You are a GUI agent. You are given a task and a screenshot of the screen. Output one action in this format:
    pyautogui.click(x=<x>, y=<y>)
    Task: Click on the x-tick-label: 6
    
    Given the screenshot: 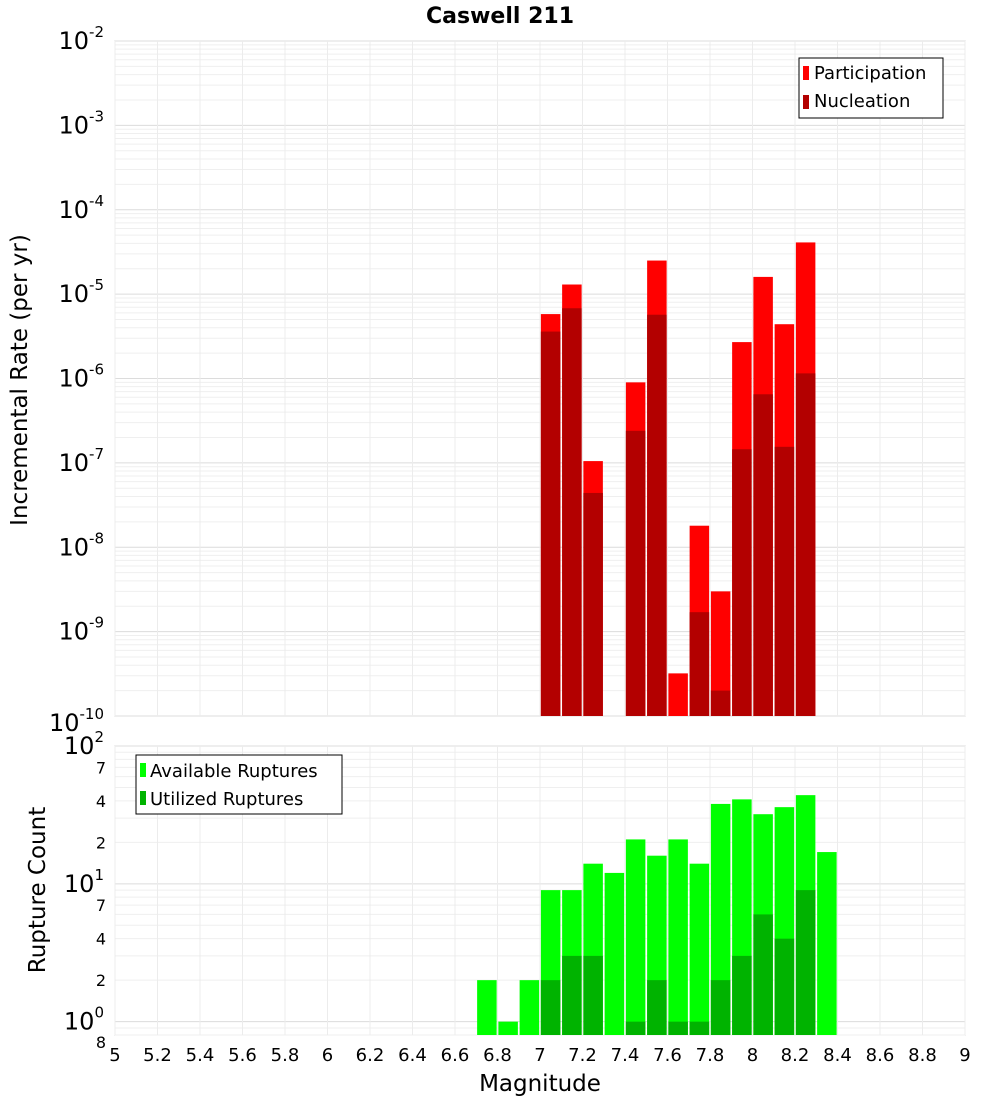 What is the action you would take?
    pyautogui.click(x=327, y=1055)
    